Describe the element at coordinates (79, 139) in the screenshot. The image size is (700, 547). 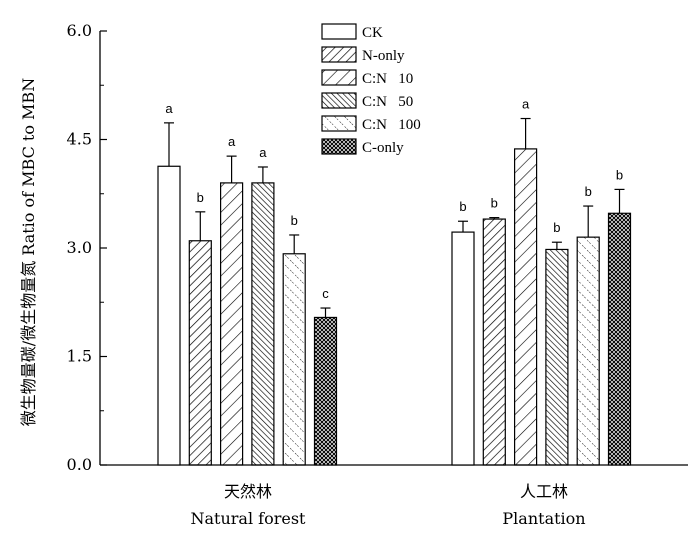
I see `y-tick-label: 4.5` at that location.